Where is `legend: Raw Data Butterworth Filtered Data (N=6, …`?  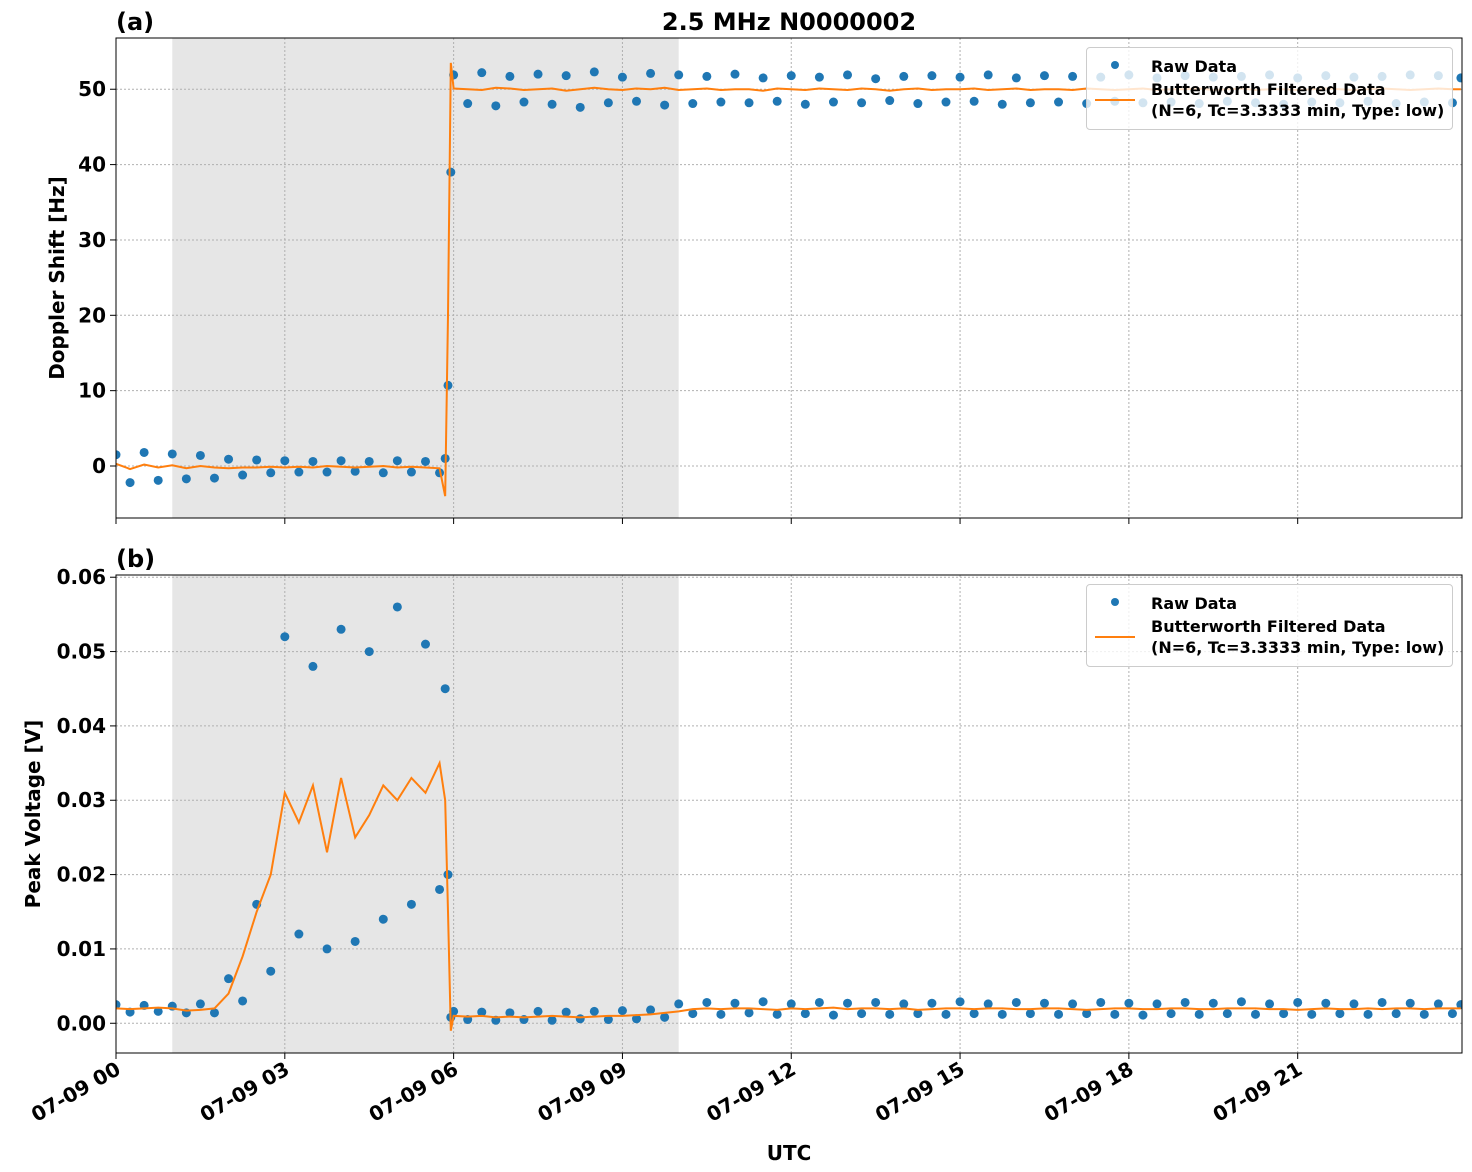 legend: Raw Data Butterworth Filtered Data (N=6, … is located at coordinates (1270, 625).